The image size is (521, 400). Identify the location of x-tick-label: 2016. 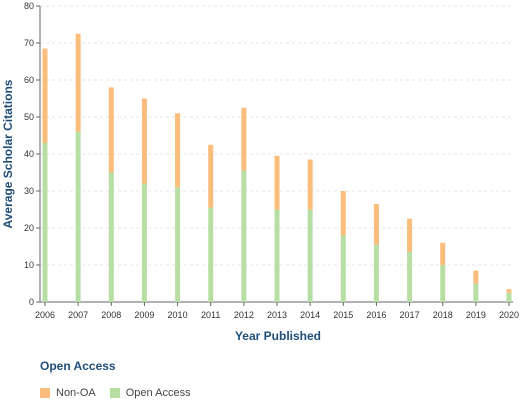
(376, 315).